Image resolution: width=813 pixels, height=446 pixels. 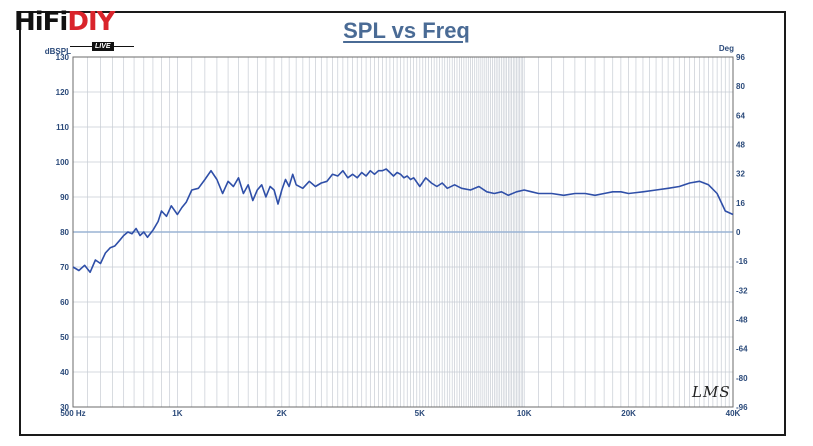 What do you see at coordinates (177, 413) in the screenshot?
I see `x-tick-label: 1K` at bounding box center [177, 413].